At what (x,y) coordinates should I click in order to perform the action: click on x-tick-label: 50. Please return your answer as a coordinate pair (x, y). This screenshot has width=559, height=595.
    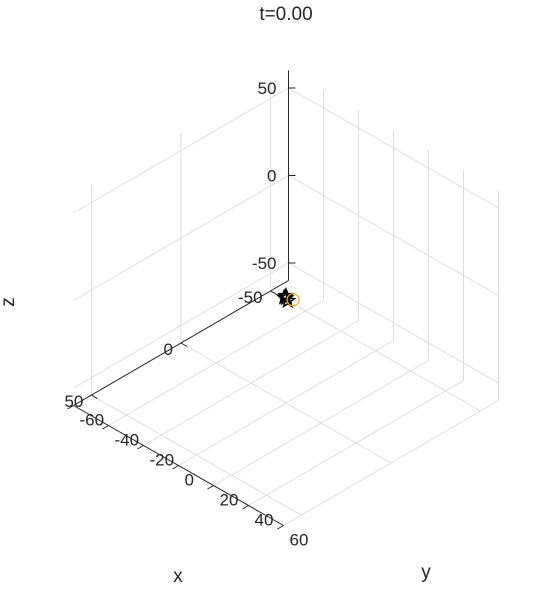
    Looking at the image, I should click on (73, 401).